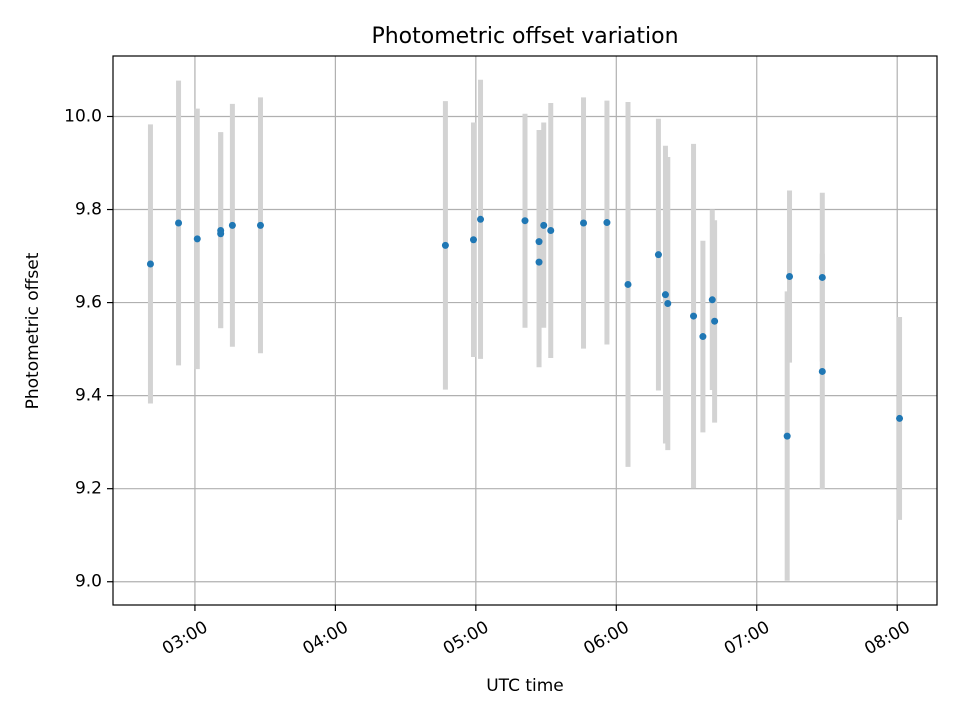 Image resolution: width=960 pixels, height=720 pixels. What do you see at coordinates (88, 303) in the screenshot?
I see `y-tick-label: 9.6` at bounding box center [88, 303].